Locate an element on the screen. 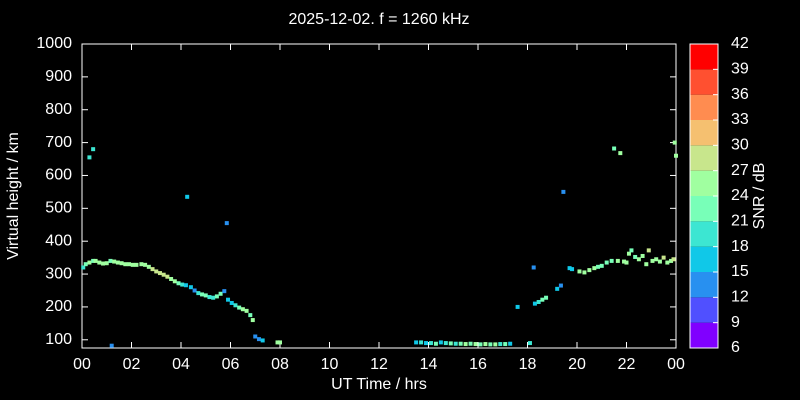 This screenshot has width=800, height=400. colorbar-tick-label: 27 is located at coordinates (740, 170).